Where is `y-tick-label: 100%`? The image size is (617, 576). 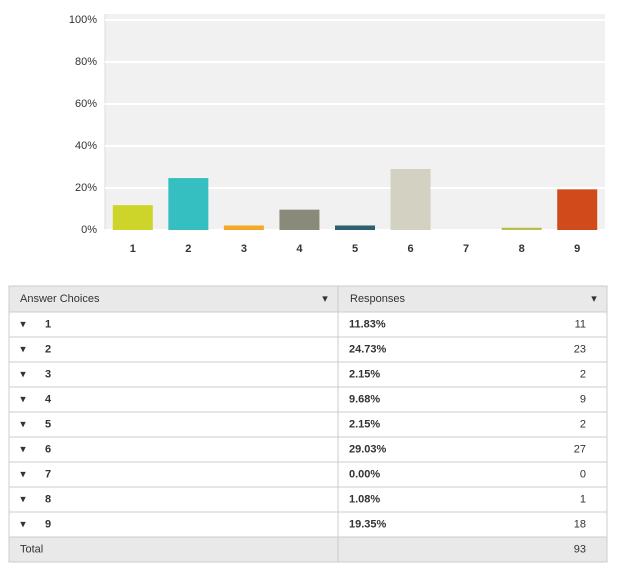
y-tick-label: 100% is located at coordinates (83, 20).